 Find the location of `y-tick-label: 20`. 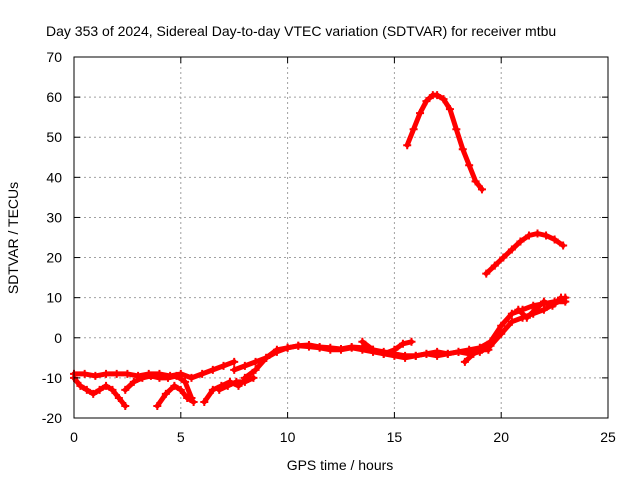

y-tick-label: 20 is located at coordinates (54, 258).